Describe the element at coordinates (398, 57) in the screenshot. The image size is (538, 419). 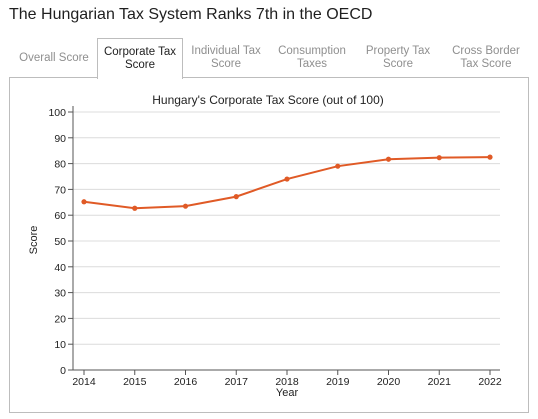
I see `tab-property-tax-score: Property Tax Score` at that location.